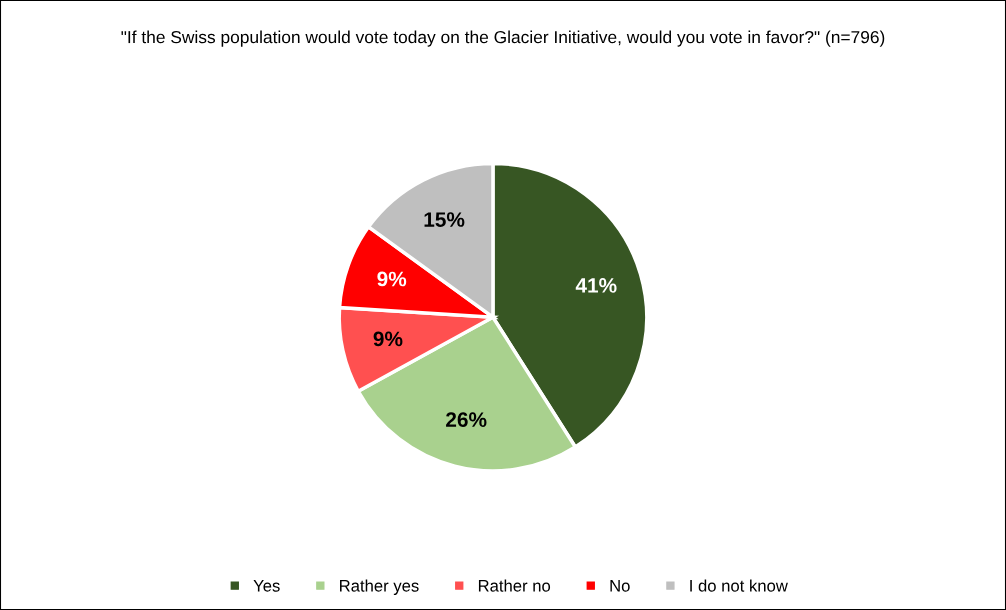 The image size is (1006, 610). Describe the element at coordinates (739, 585) in the screenshot. I see `legend-label: I do not know` at that location.